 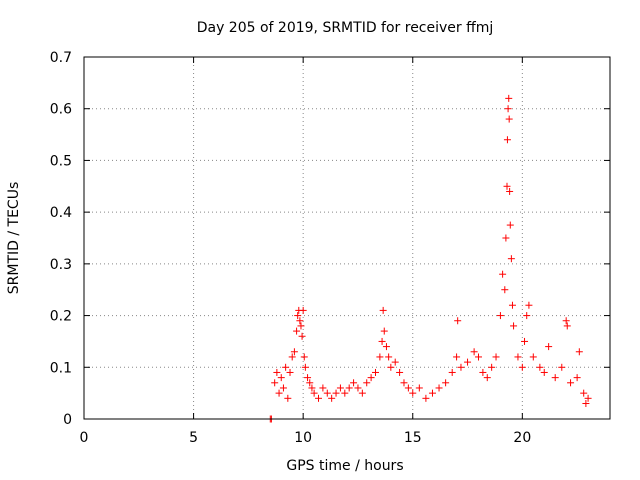 What do you see at coordinates (61, 265) in the screenshot?
I see `y-tick-label: 0.3` at bounding box center [61, 265].